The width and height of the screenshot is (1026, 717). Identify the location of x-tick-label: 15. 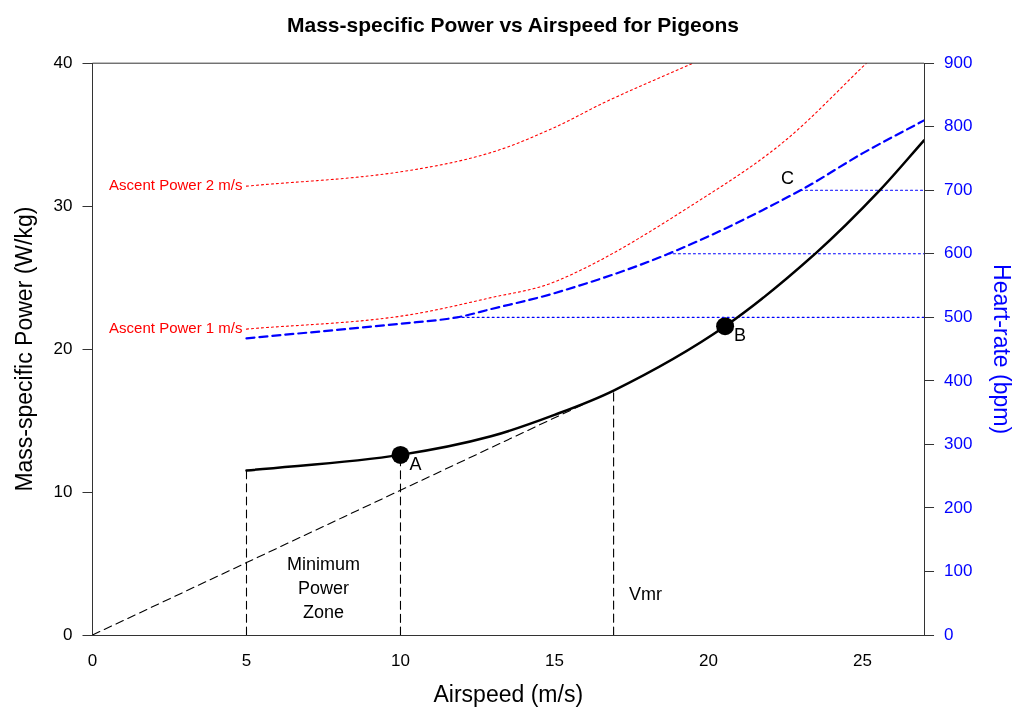
(554, 660).